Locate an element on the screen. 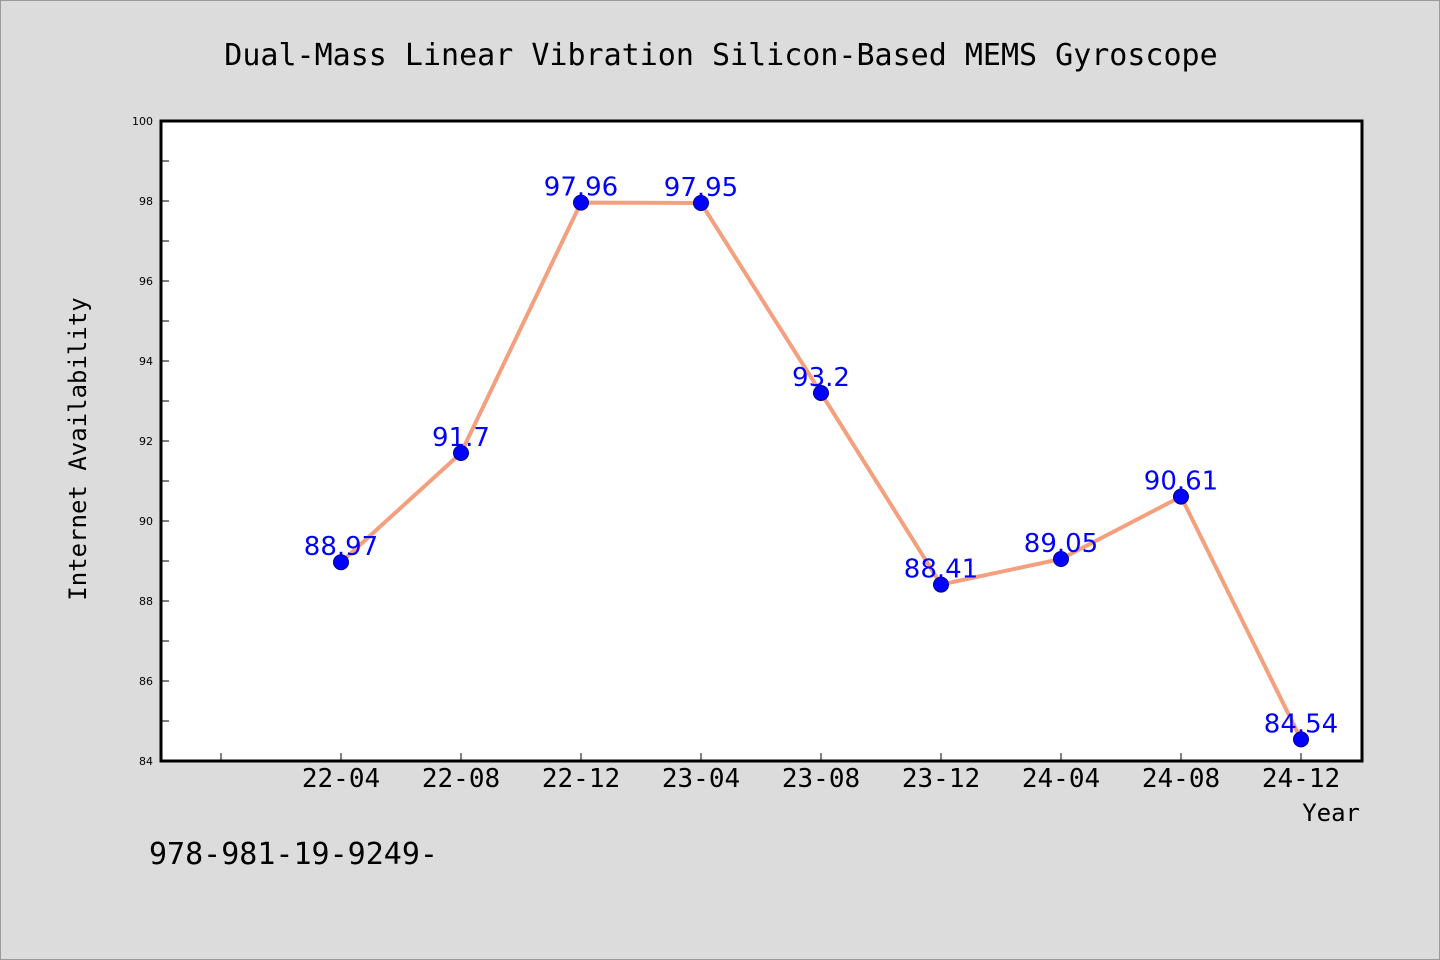  data-label: 88.41 is located at coordinates (941, 570).